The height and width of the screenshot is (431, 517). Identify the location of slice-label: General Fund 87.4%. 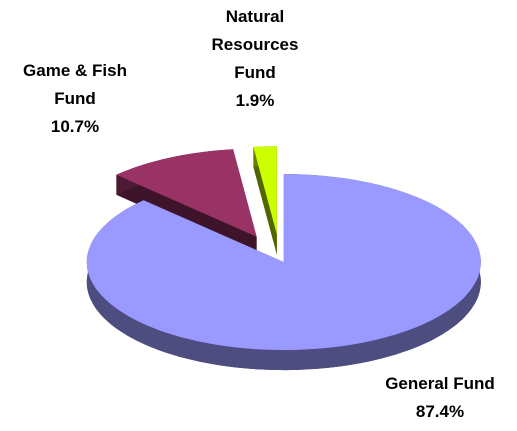
(431, 398).